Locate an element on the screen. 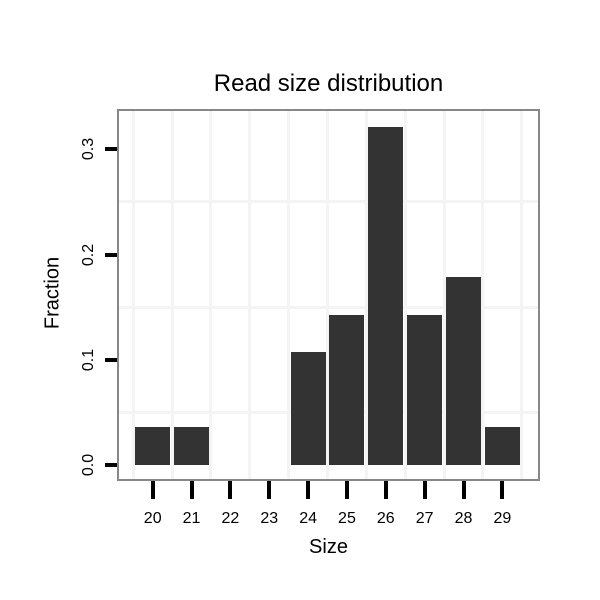 Image resolution: width=600 pixels, height=600 pixels. x-tick-label: 20 is located at coordinates (152, 518).